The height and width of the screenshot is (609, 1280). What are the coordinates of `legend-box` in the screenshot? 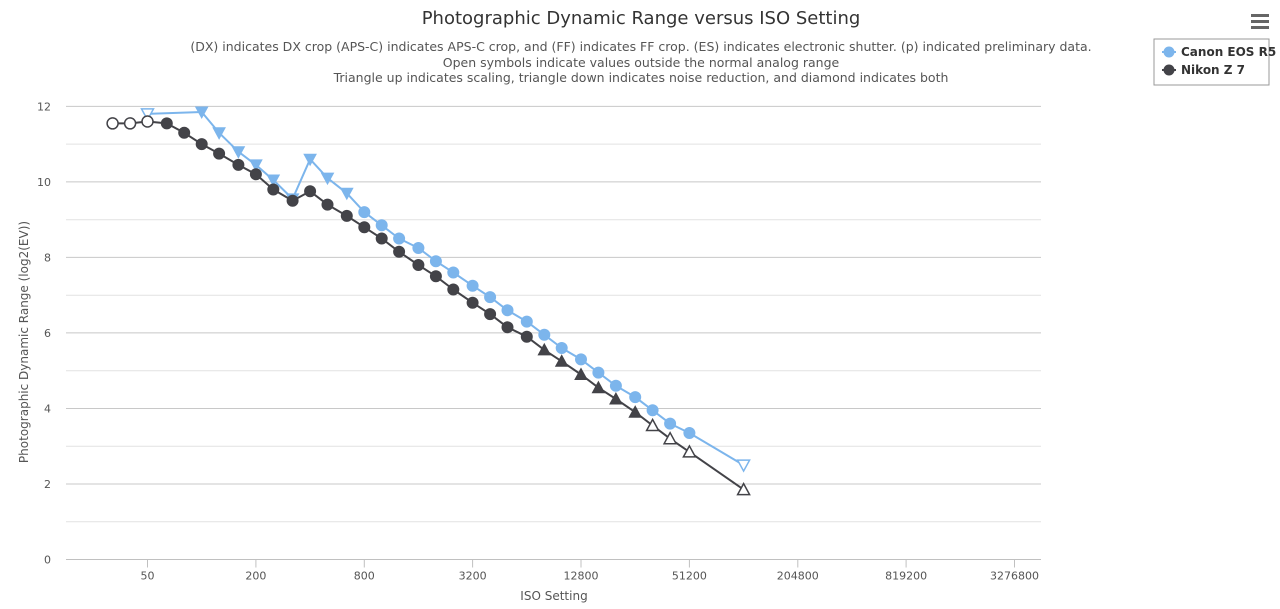 It's located at (1211, 62).